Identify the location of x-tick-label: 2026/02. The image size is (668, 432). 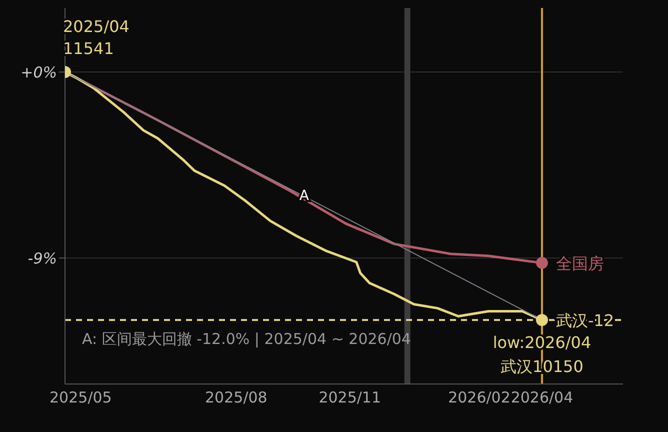
(479, 397).